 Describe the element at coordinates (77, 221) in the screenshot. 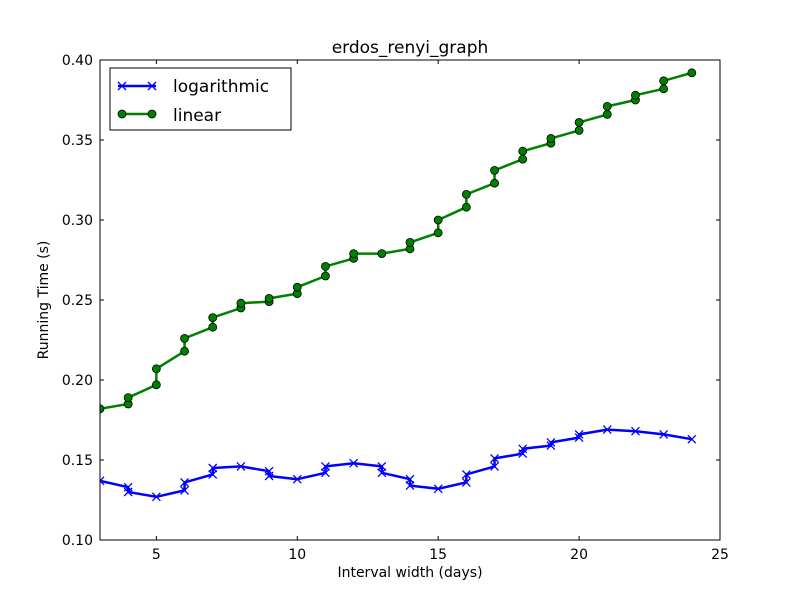

I see `y-tick-label: 0.30` at that location.